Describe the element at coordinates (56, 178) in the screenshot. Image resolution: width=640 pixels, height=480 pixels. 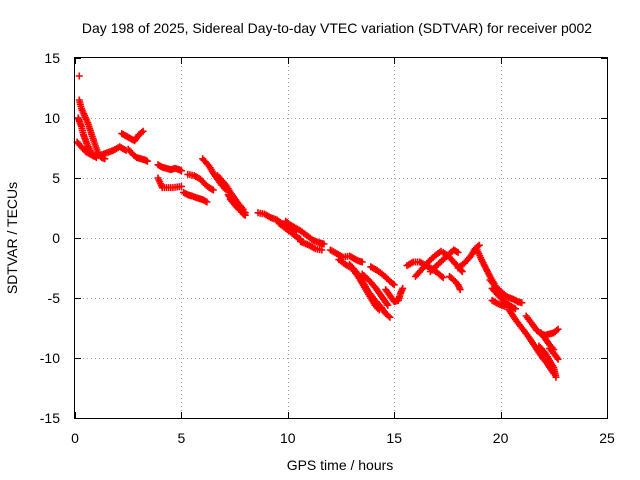
I see `y-tick-label: 5` at that location.